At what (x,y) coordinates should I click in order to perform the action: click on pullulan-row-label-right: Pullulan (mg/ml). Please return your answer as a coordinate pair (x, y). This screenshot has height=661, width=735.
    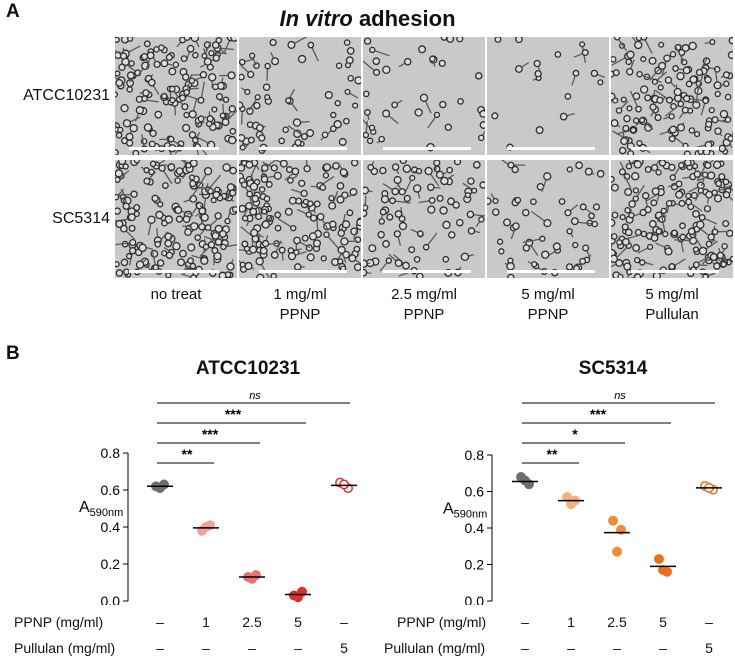
    Looking at the image, I should click on (435, 648).